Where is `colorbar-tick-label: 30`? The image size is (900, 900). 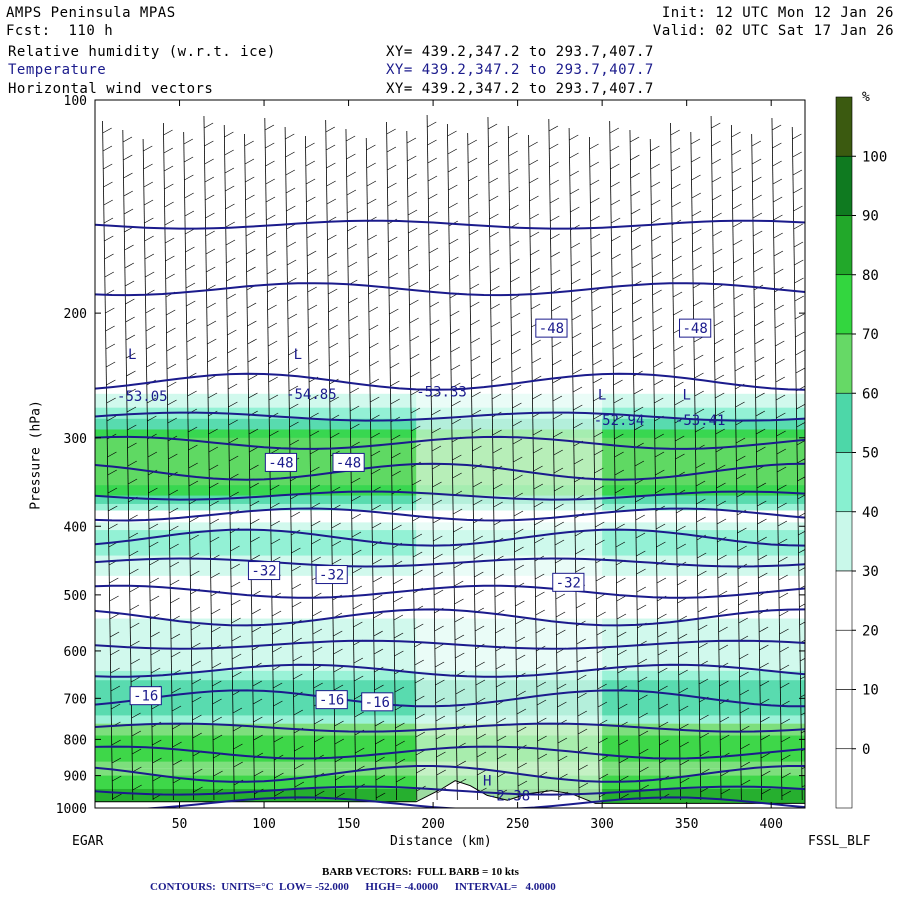
colorbar-tick-label: 30 is located at coordinates (870, 572).